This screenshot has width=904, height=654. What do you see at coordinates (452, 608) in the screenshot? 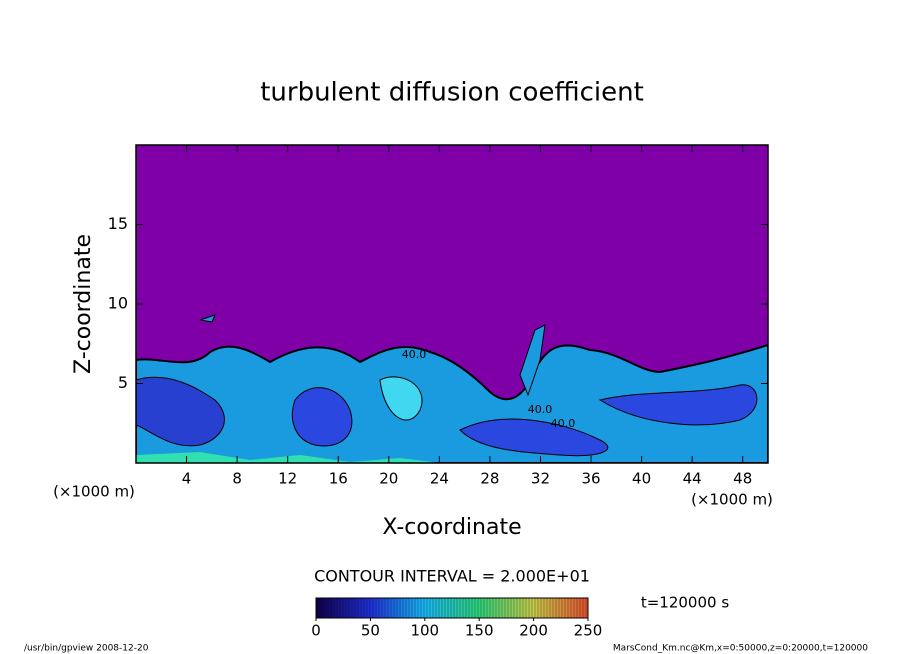
I see `colorbar` at bounding box center [452, 608].